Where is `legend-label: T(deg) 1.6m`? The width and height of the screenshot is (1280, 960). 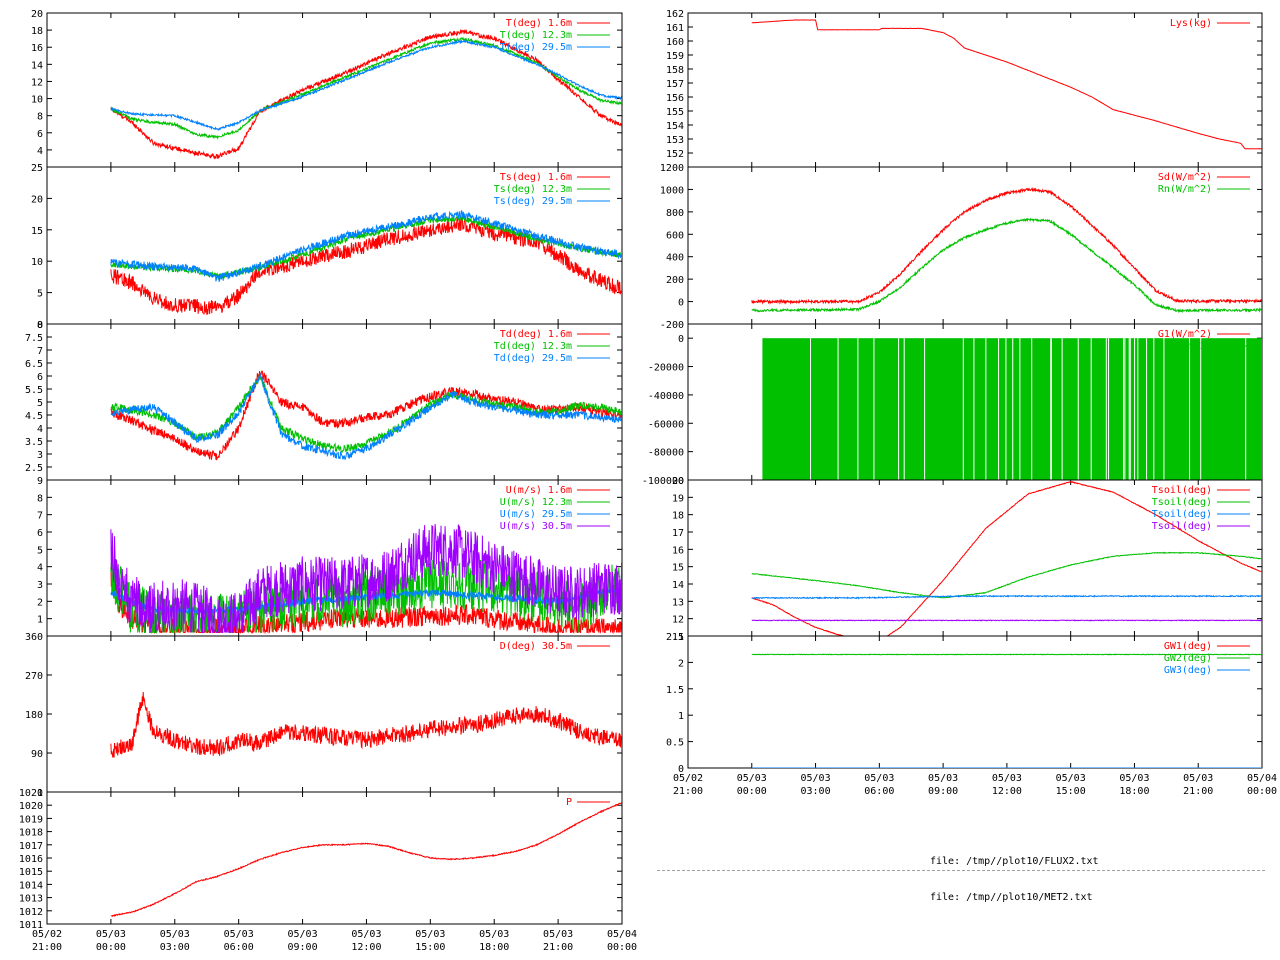 legend-label: T(deg) 1.6m is located at coordinates (539, 23).